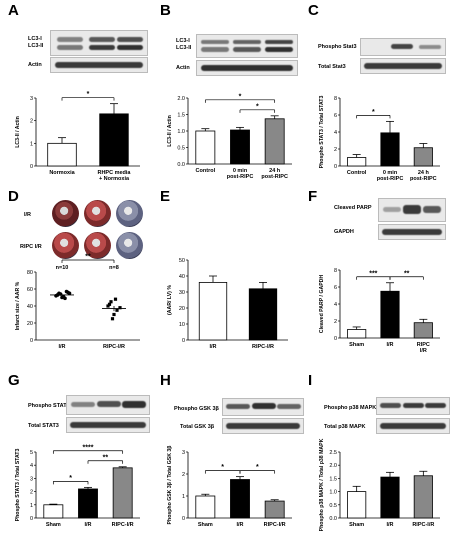  I want to click on x-tick-label: Control, so click(206, 171).